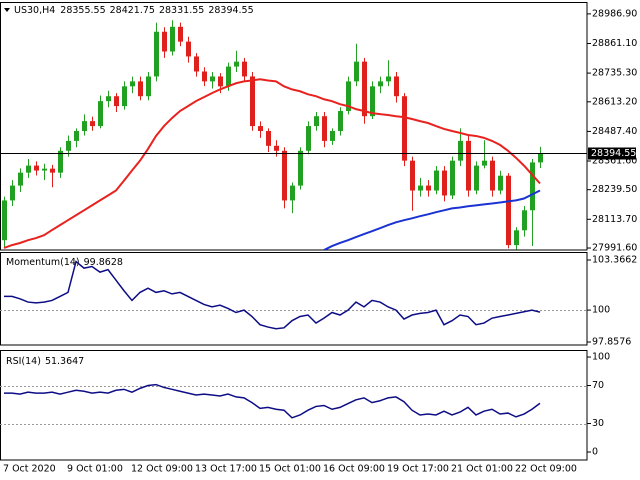 This screenshot has height=480, width=640. Describe the element at coordinates (354, 469) in the screenshot. I see `x-tick-label: 16 Oct 09:00` at that location.